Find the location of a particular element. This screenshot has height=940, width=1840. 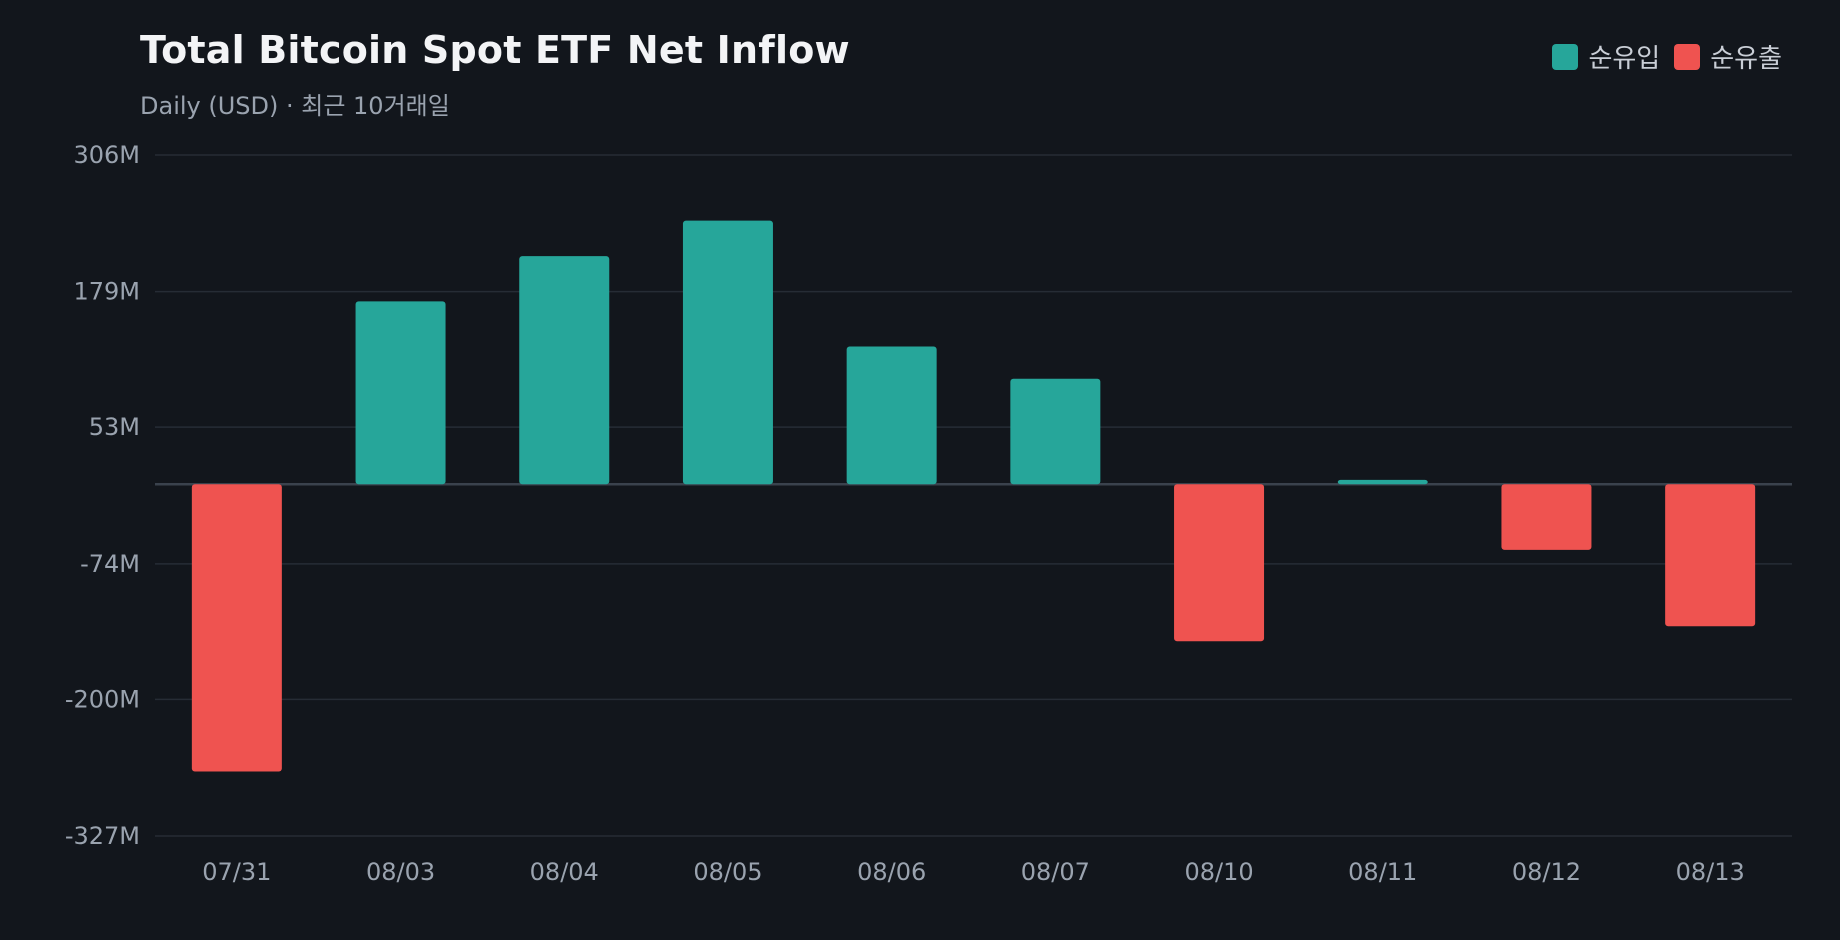

y-tick-label: -200M is located at coordinates (102, 699).